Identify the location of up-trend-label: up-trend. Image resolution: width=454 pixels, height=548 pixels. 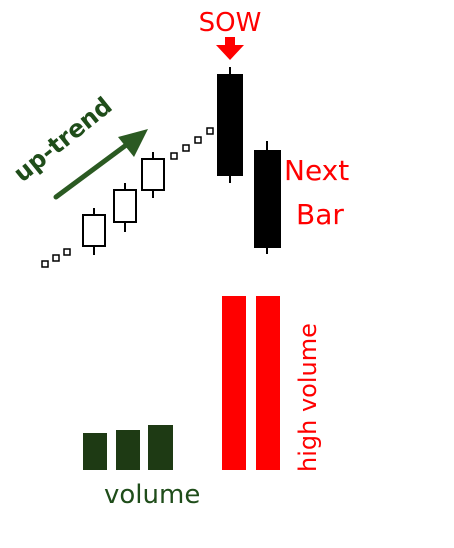
(62, 140).